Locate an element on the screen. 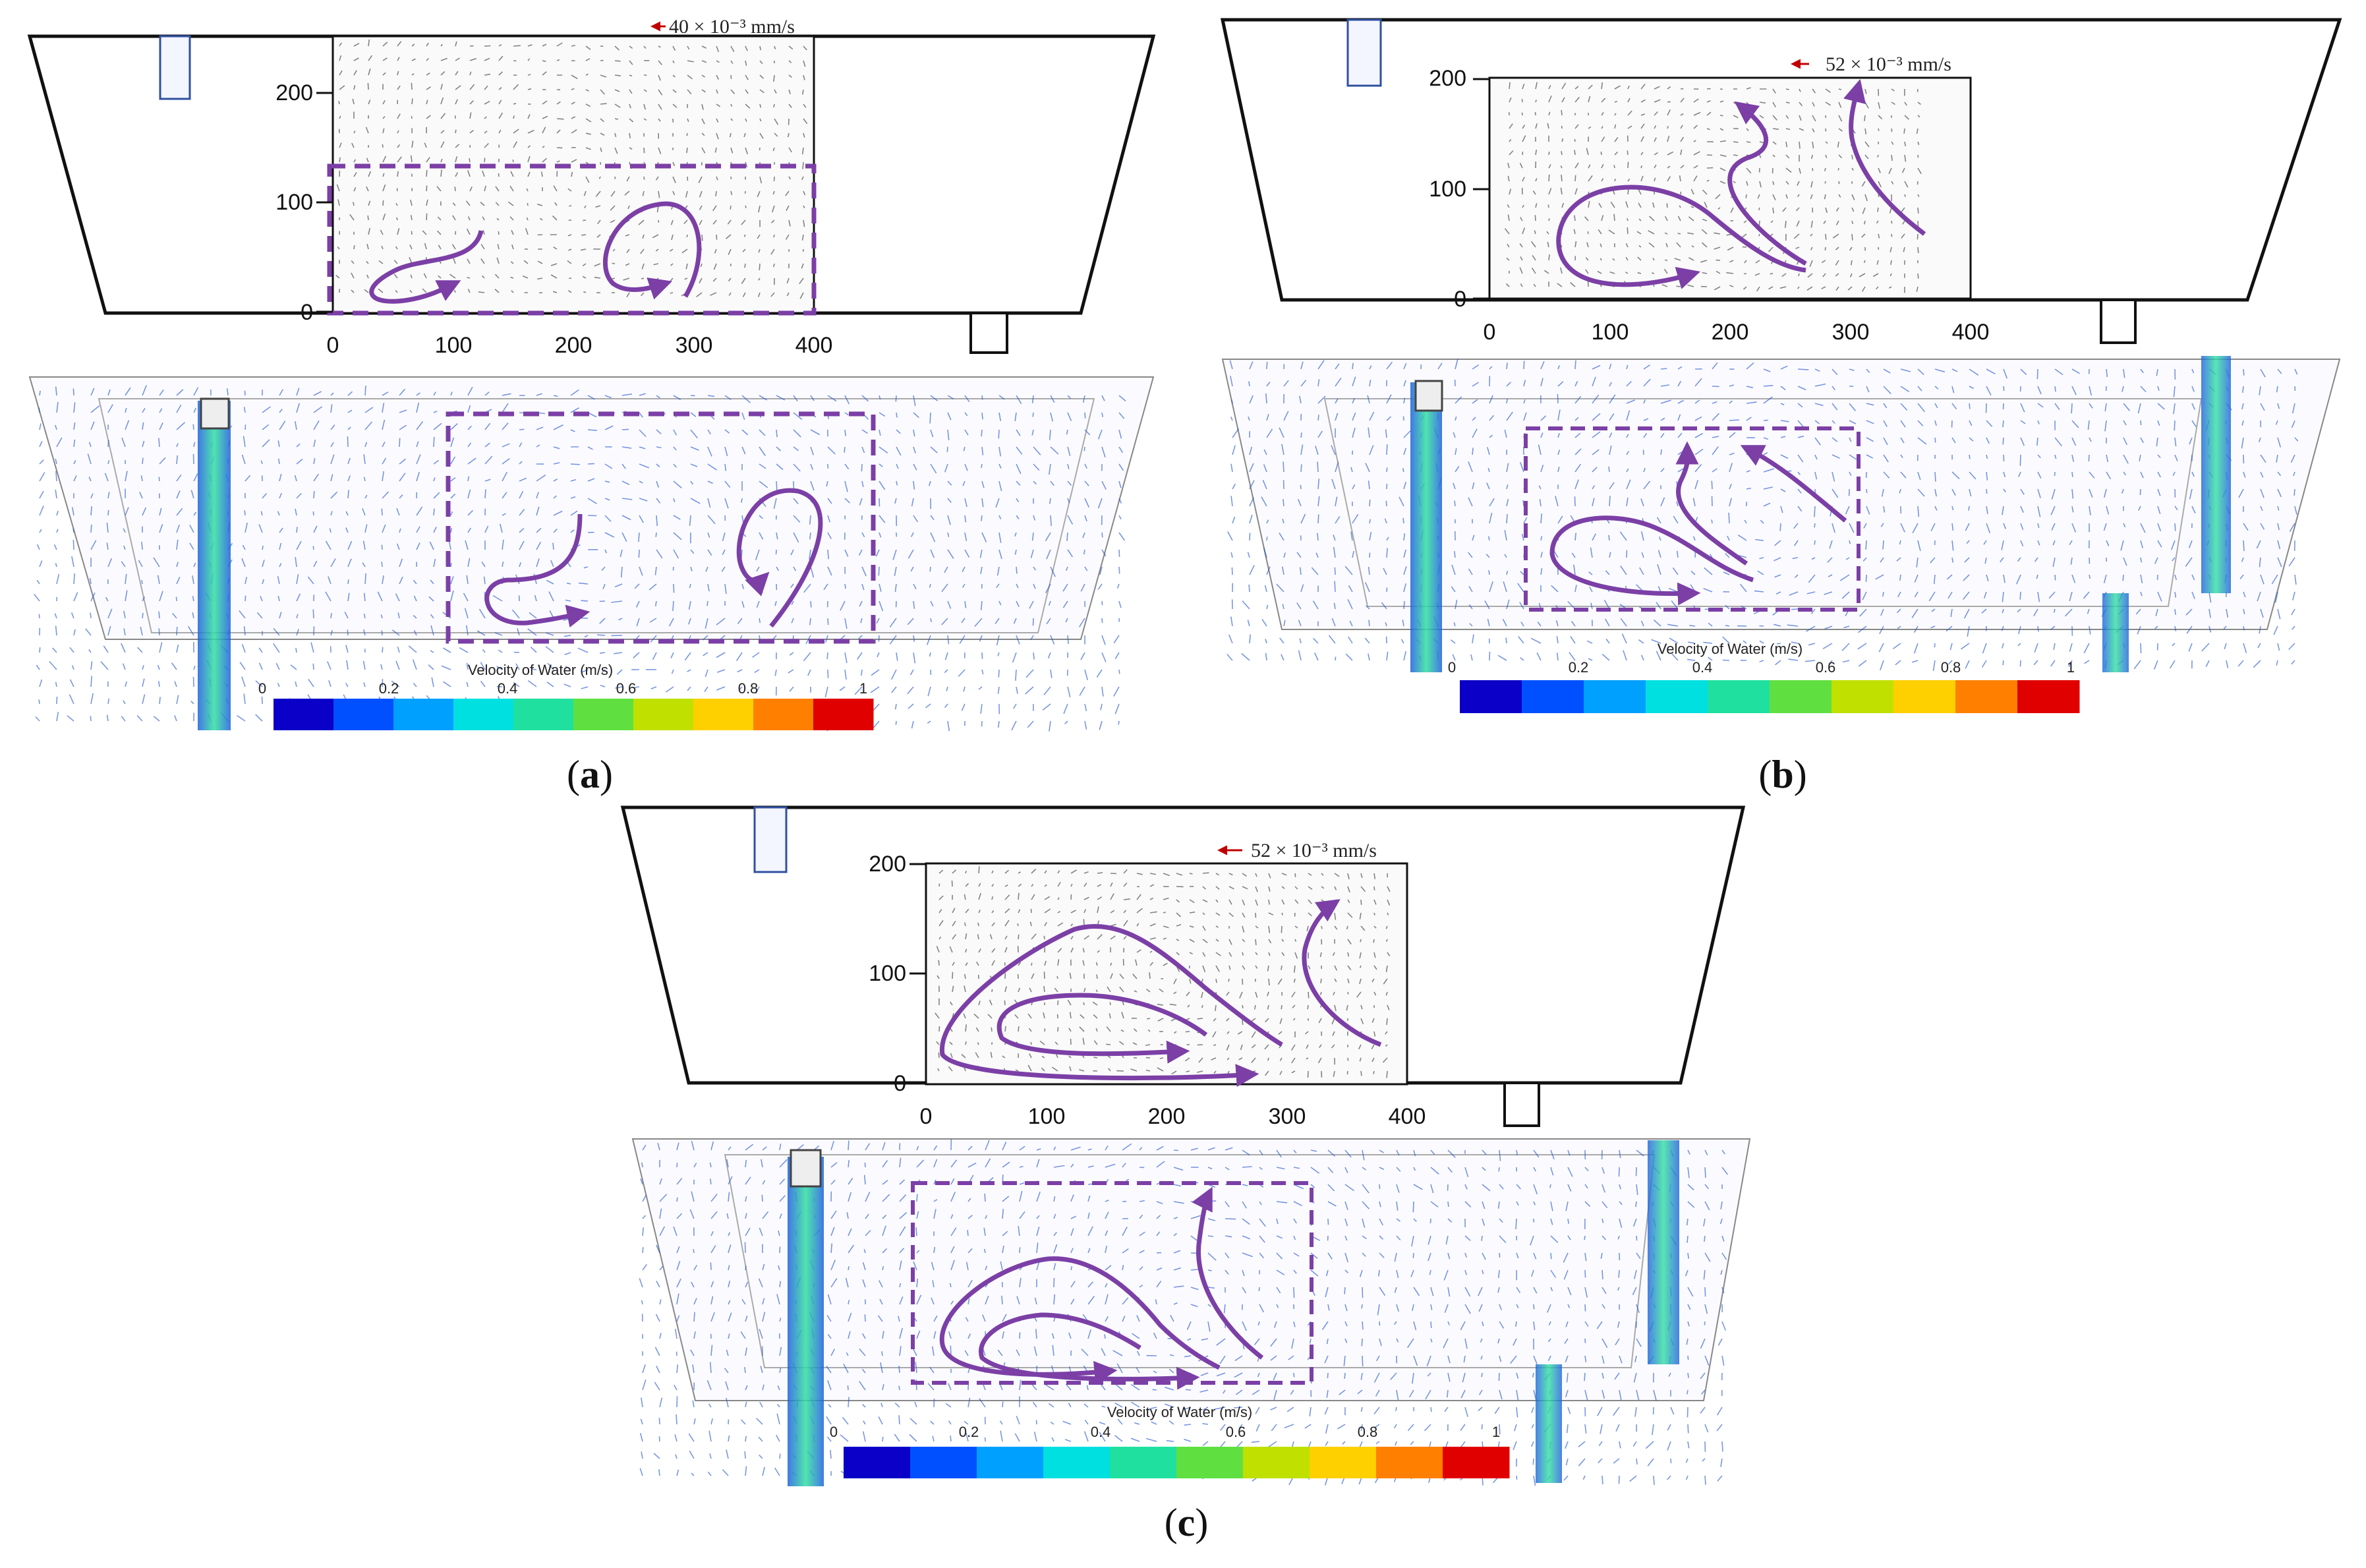  x-tick-label: 400 is located at coordinates (1971, 332).